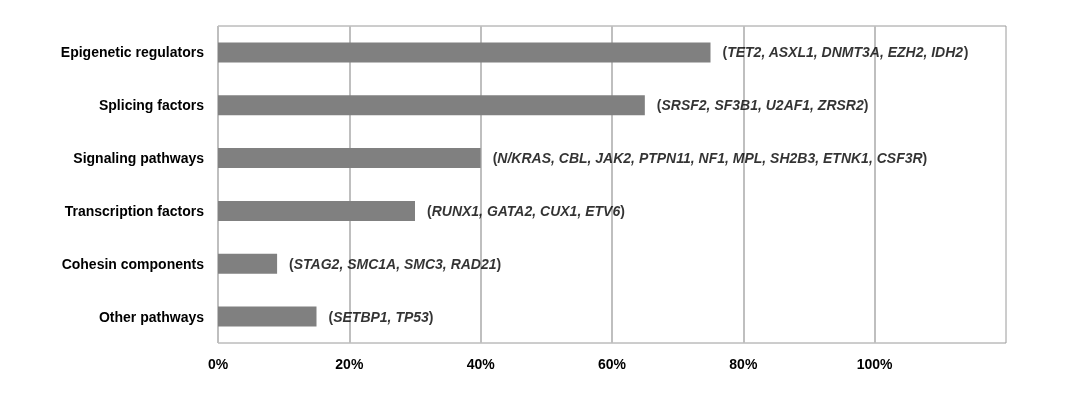 The height and width of the screenshot is (401, 1084). Describe the element at coordinates (481, 364) in the screenshot. I see `x-tick-label: 40%` at that location.